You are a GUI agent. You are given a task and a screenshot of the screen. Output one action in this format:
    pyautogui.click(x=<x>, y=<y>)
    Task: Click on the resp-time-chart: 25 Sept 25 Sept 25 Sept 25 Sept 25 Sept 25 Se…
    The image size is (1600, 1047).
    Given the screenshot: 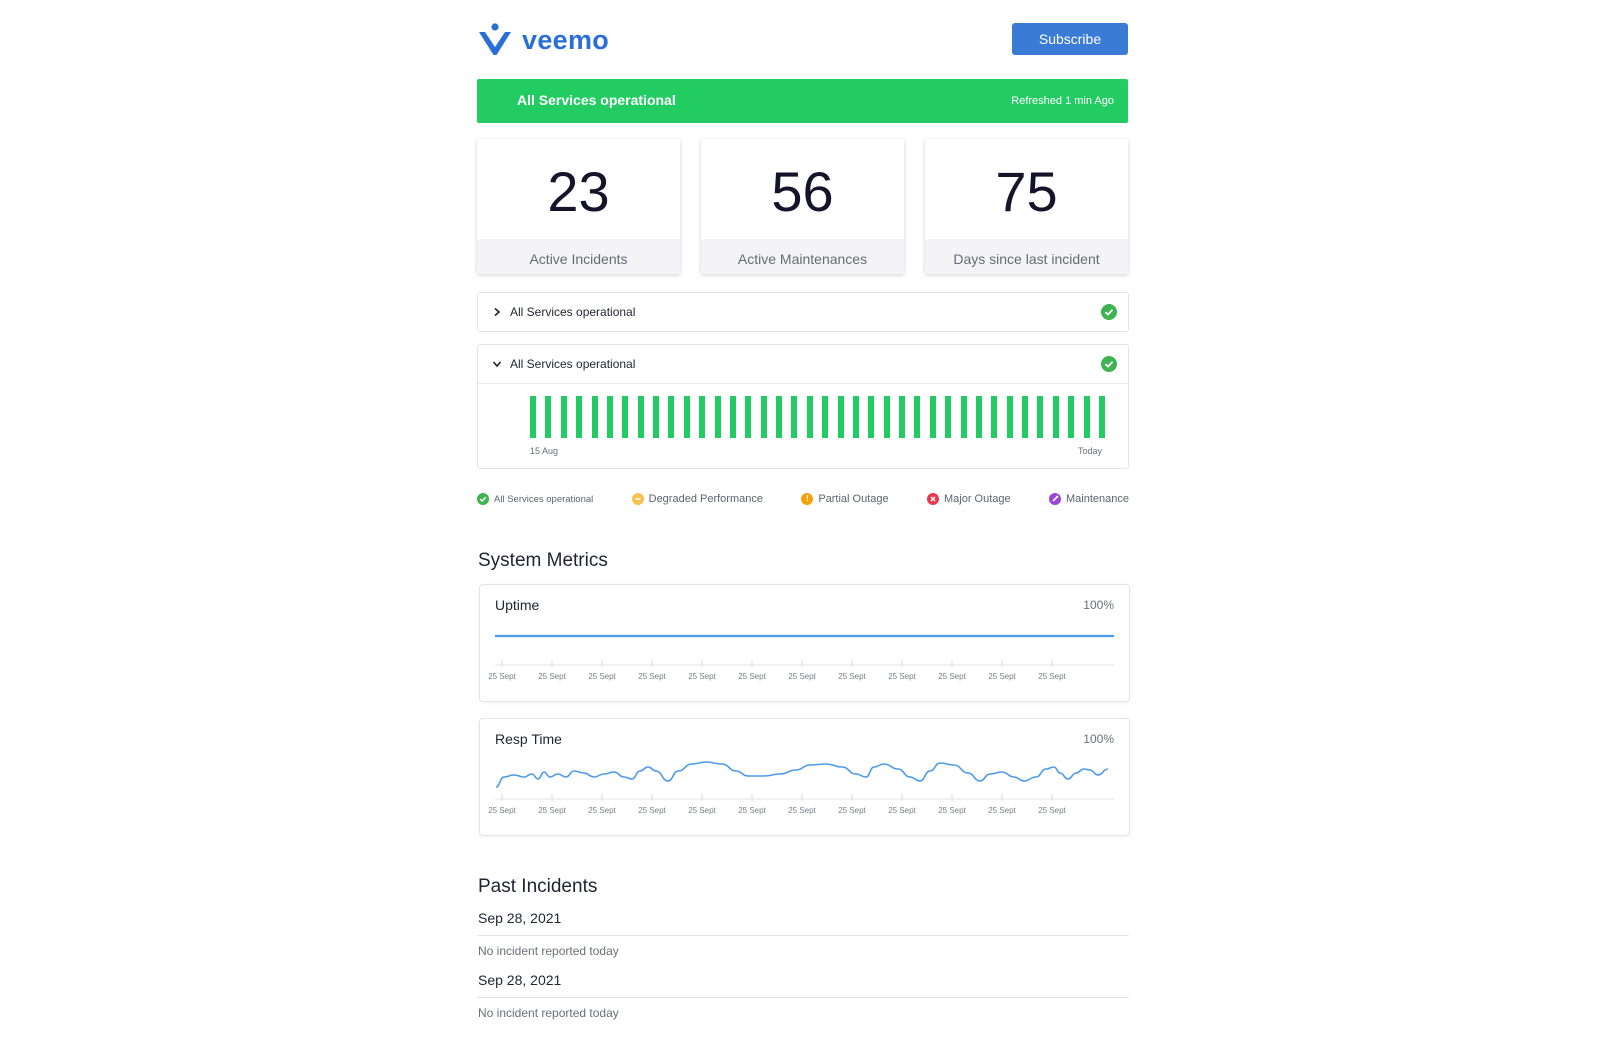 What is the action you would take?
    pyautogui.click(x=801, y=788)
    